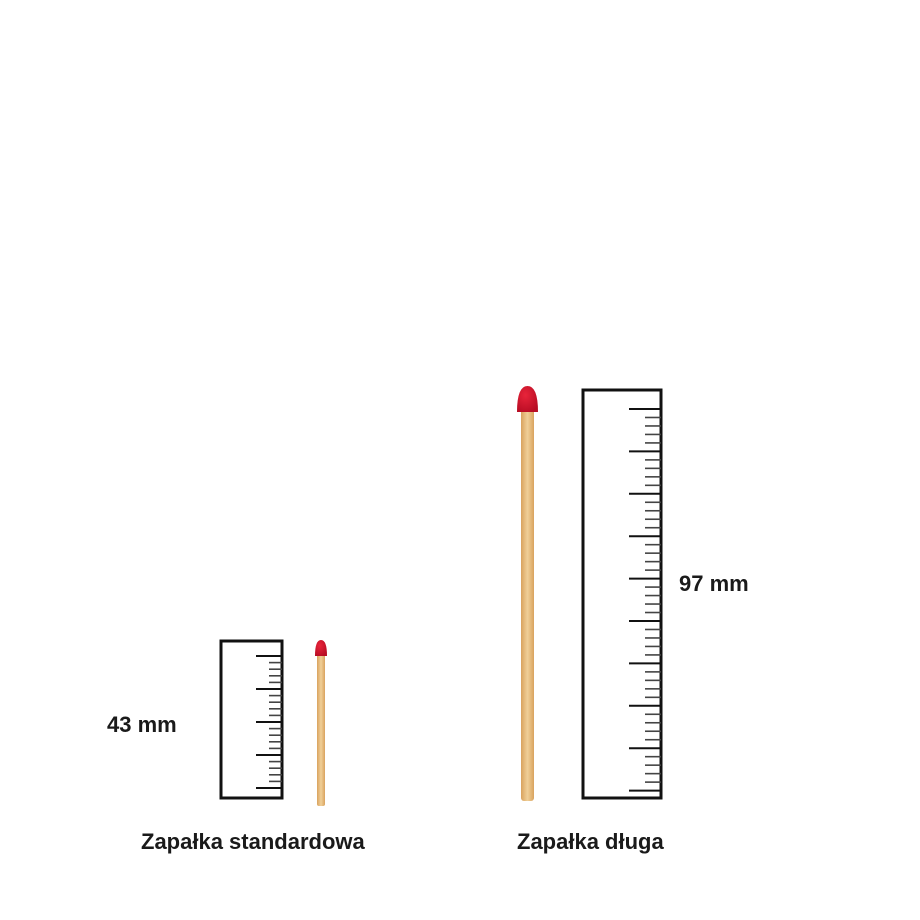 This screenshot has width=920, height=920. What do you see at coordinates (590, 841) in the screenshot?
I see `caption-long: Zapałka długa` at bounding box center [590, 841].